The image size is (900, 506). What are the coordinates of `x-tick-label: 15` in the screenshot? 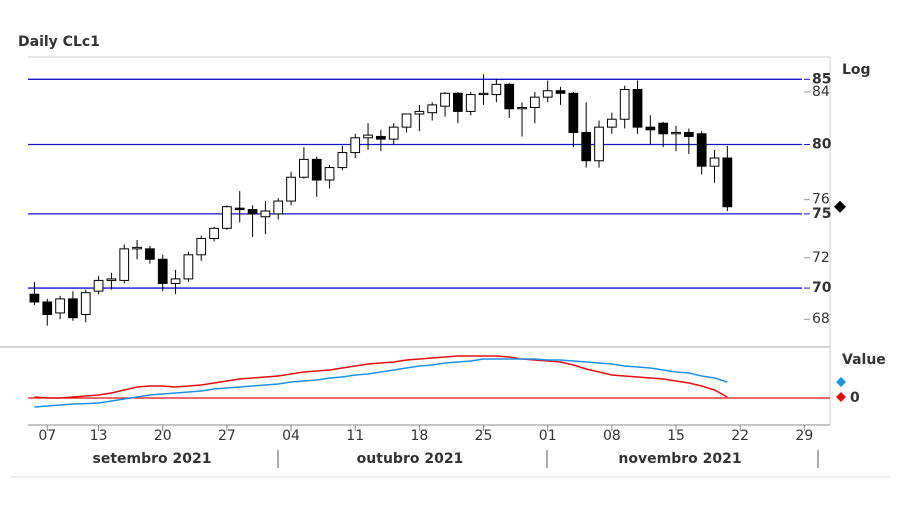 It's located at (676, 436).